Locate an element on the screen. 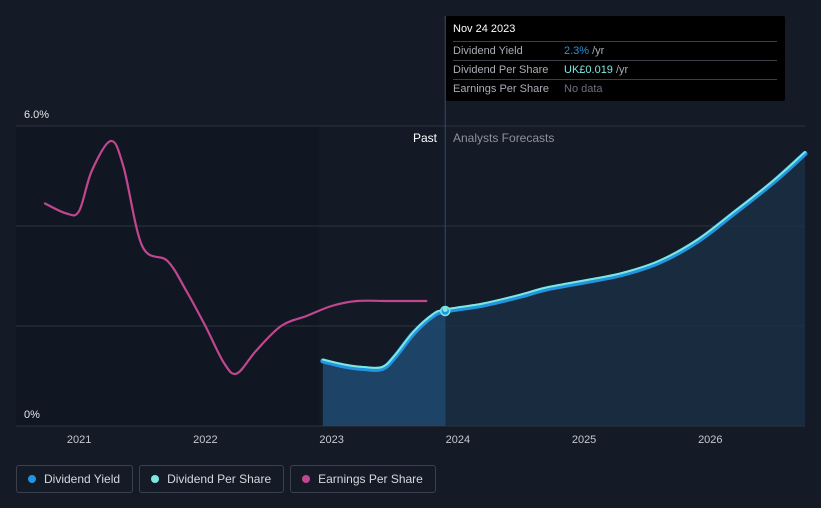 The image size is (821, 508). x-tick-label: 2026 is located at coordinates (710, 440).